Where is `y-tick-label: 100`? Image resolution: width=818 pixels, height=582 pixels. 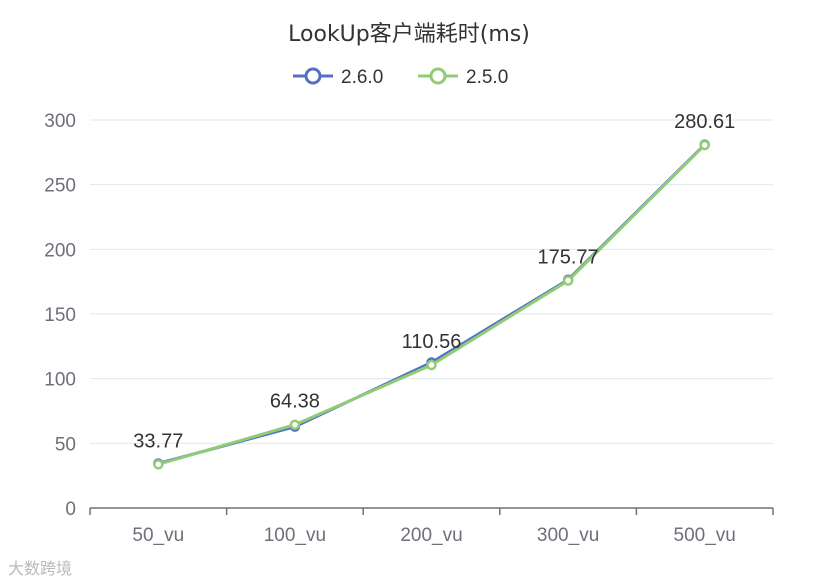 y-tick-label: 100 is located at coordinates (60, 380).